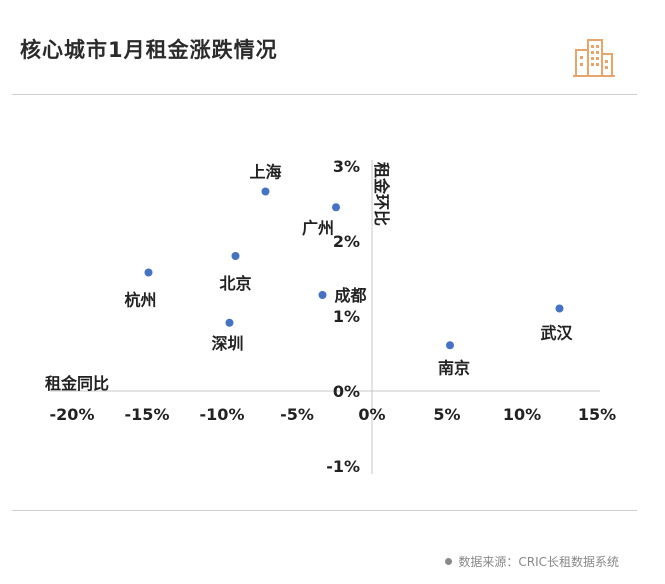 Image resolution: width=665 pixels, height=584 pixels. I want to click on bullet-icon, so click(449, 561).